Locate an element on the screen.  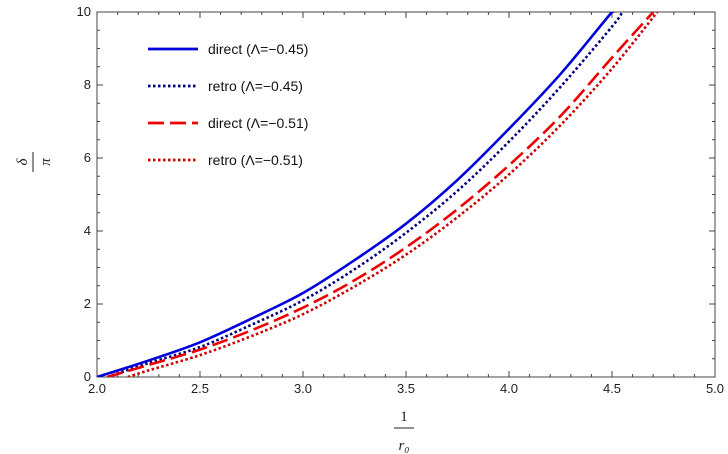
x-tick-label: 2.0 is located at coordinates (97, 388).